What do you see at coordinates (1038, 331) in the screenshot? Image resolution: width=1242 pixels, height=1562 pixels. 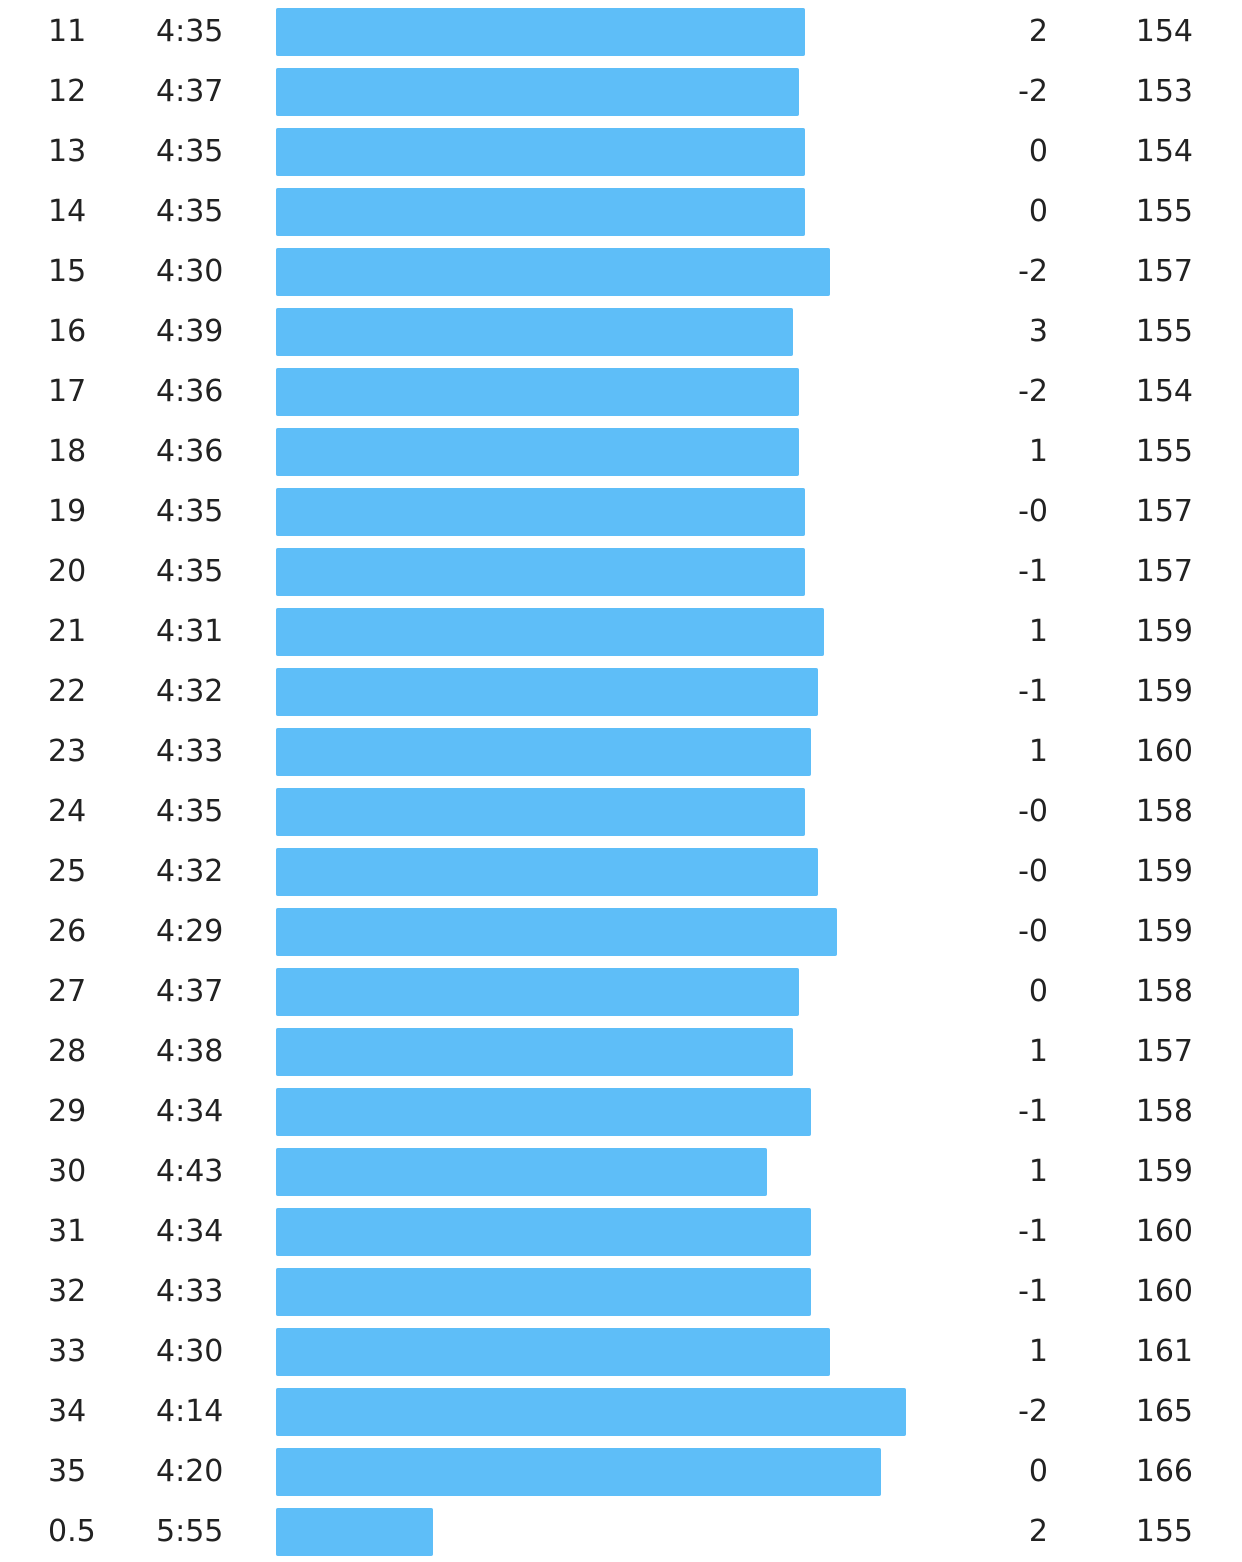 I see `split-elevation: 3` at bounding box center [1038, 331].